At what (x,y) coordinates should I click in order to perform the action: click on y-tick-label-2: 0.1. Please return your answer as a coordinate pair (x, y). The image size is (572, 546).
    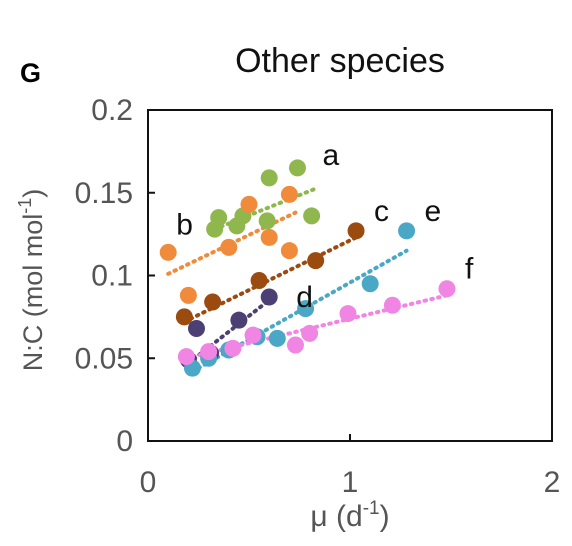
    Looking at the image, I should click on (112, 276).